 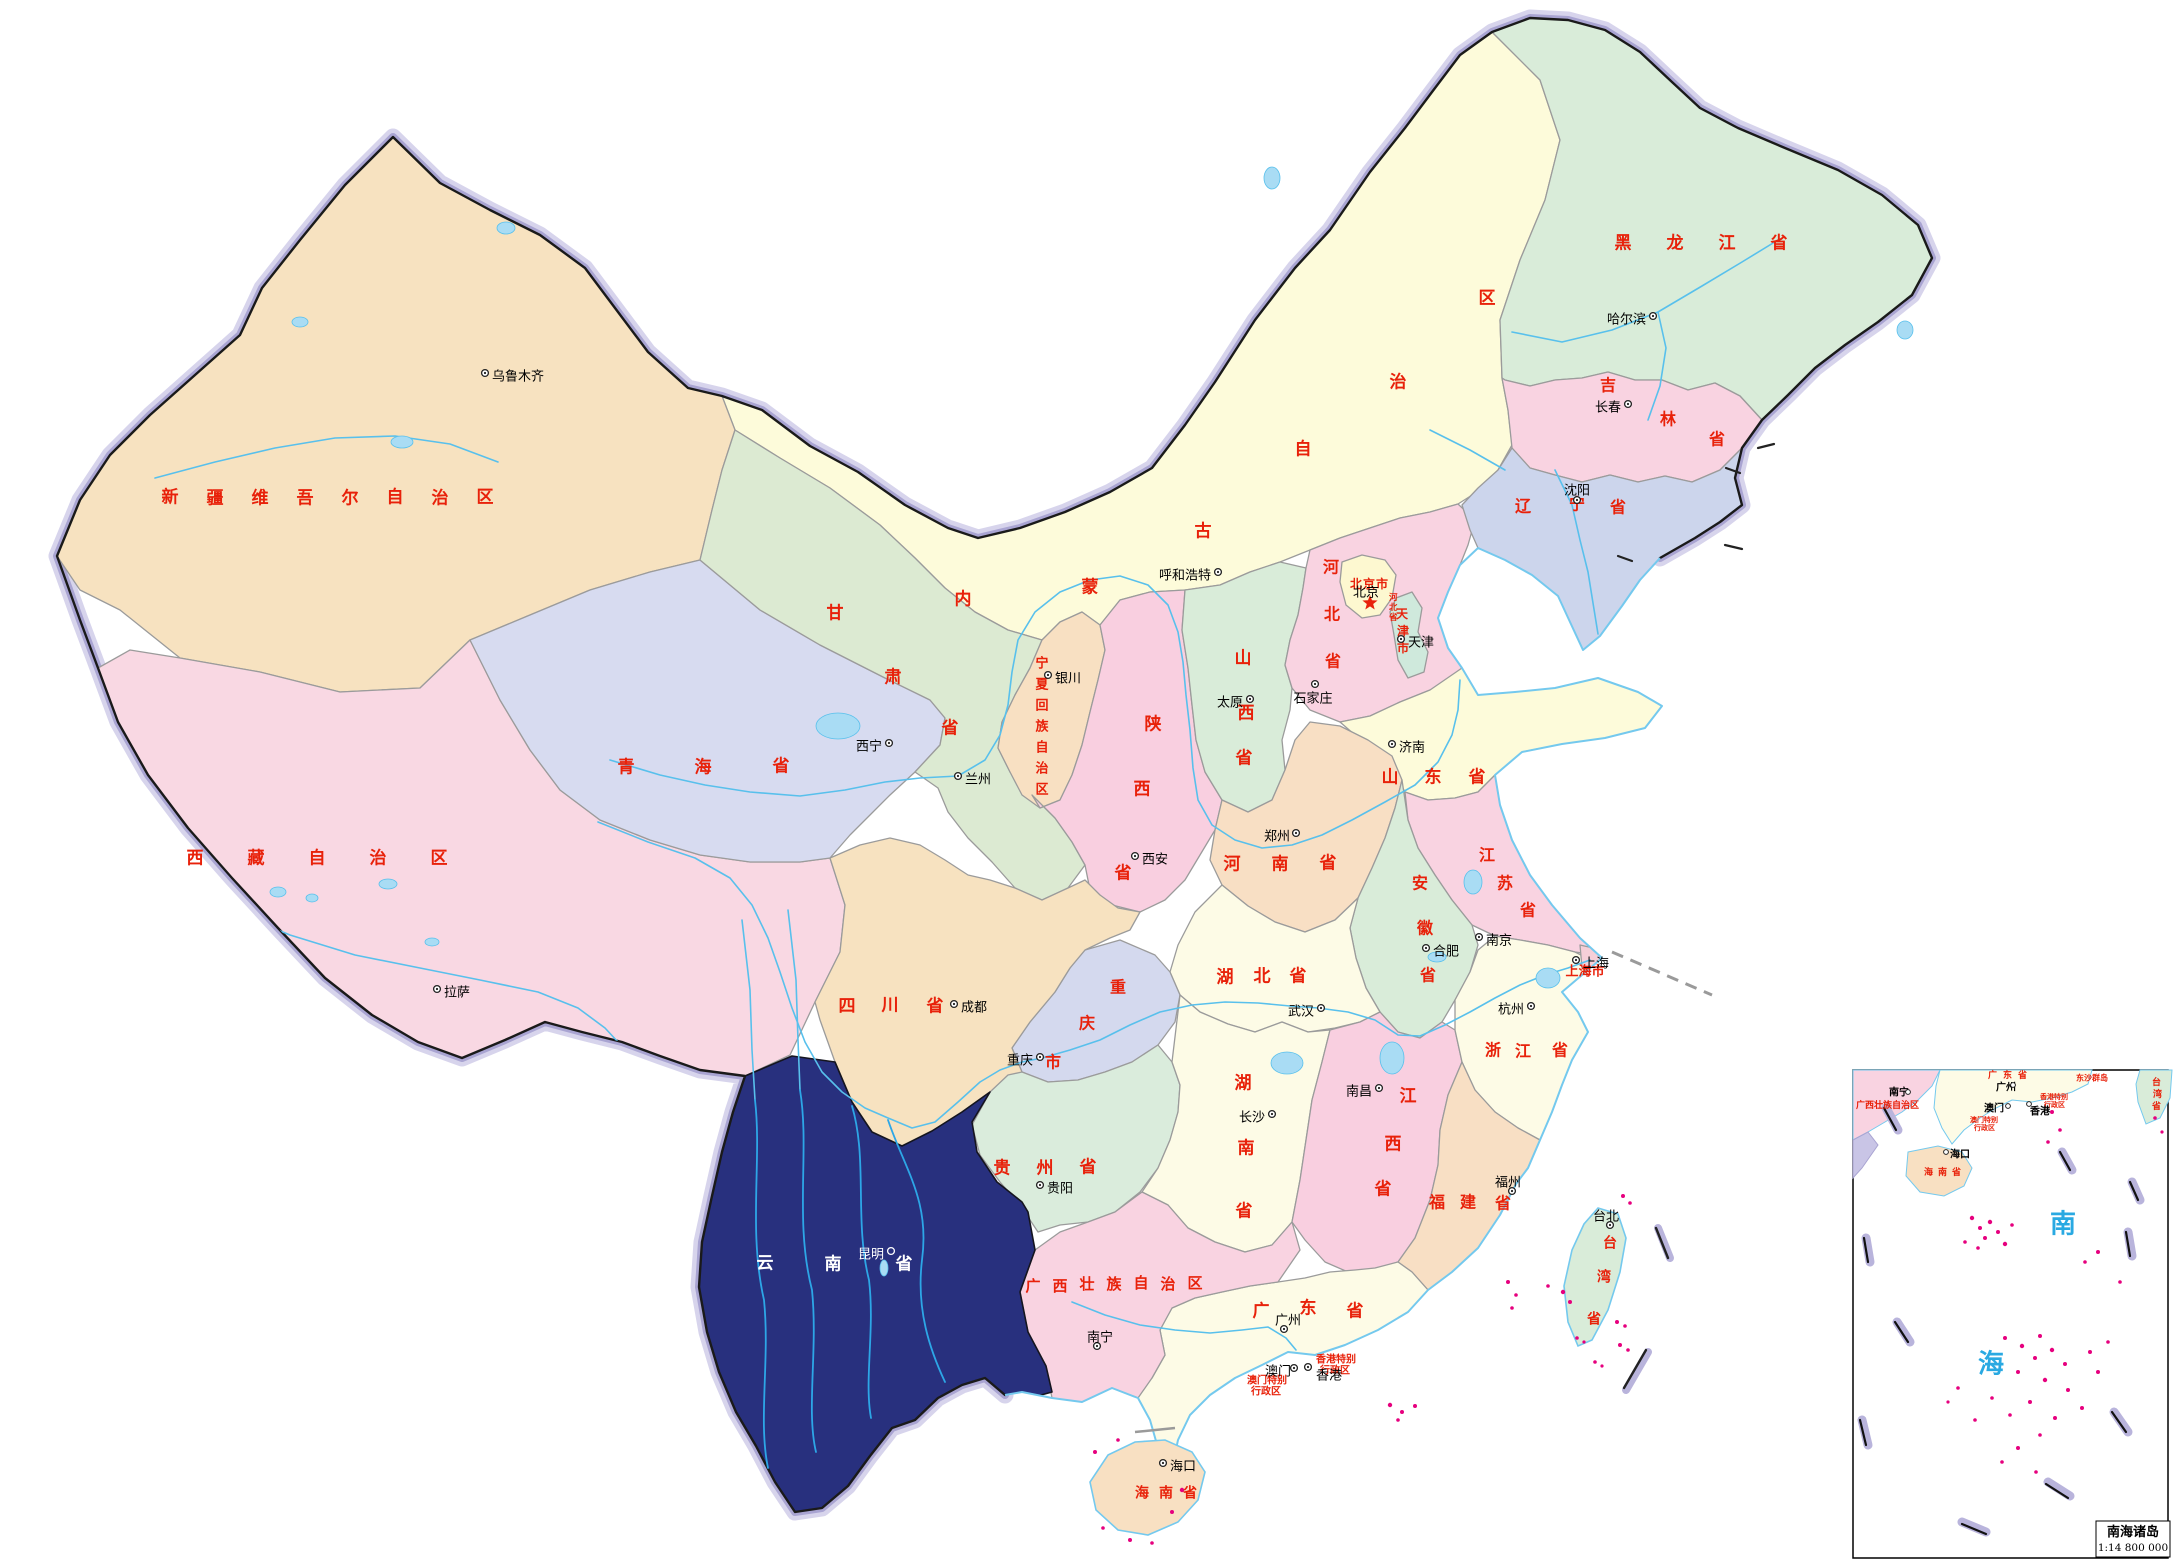 What do you see at coordinates (195, 858) in the screenshot?
I see `province-label-xizang: 西` at bounding box center [195, 858].